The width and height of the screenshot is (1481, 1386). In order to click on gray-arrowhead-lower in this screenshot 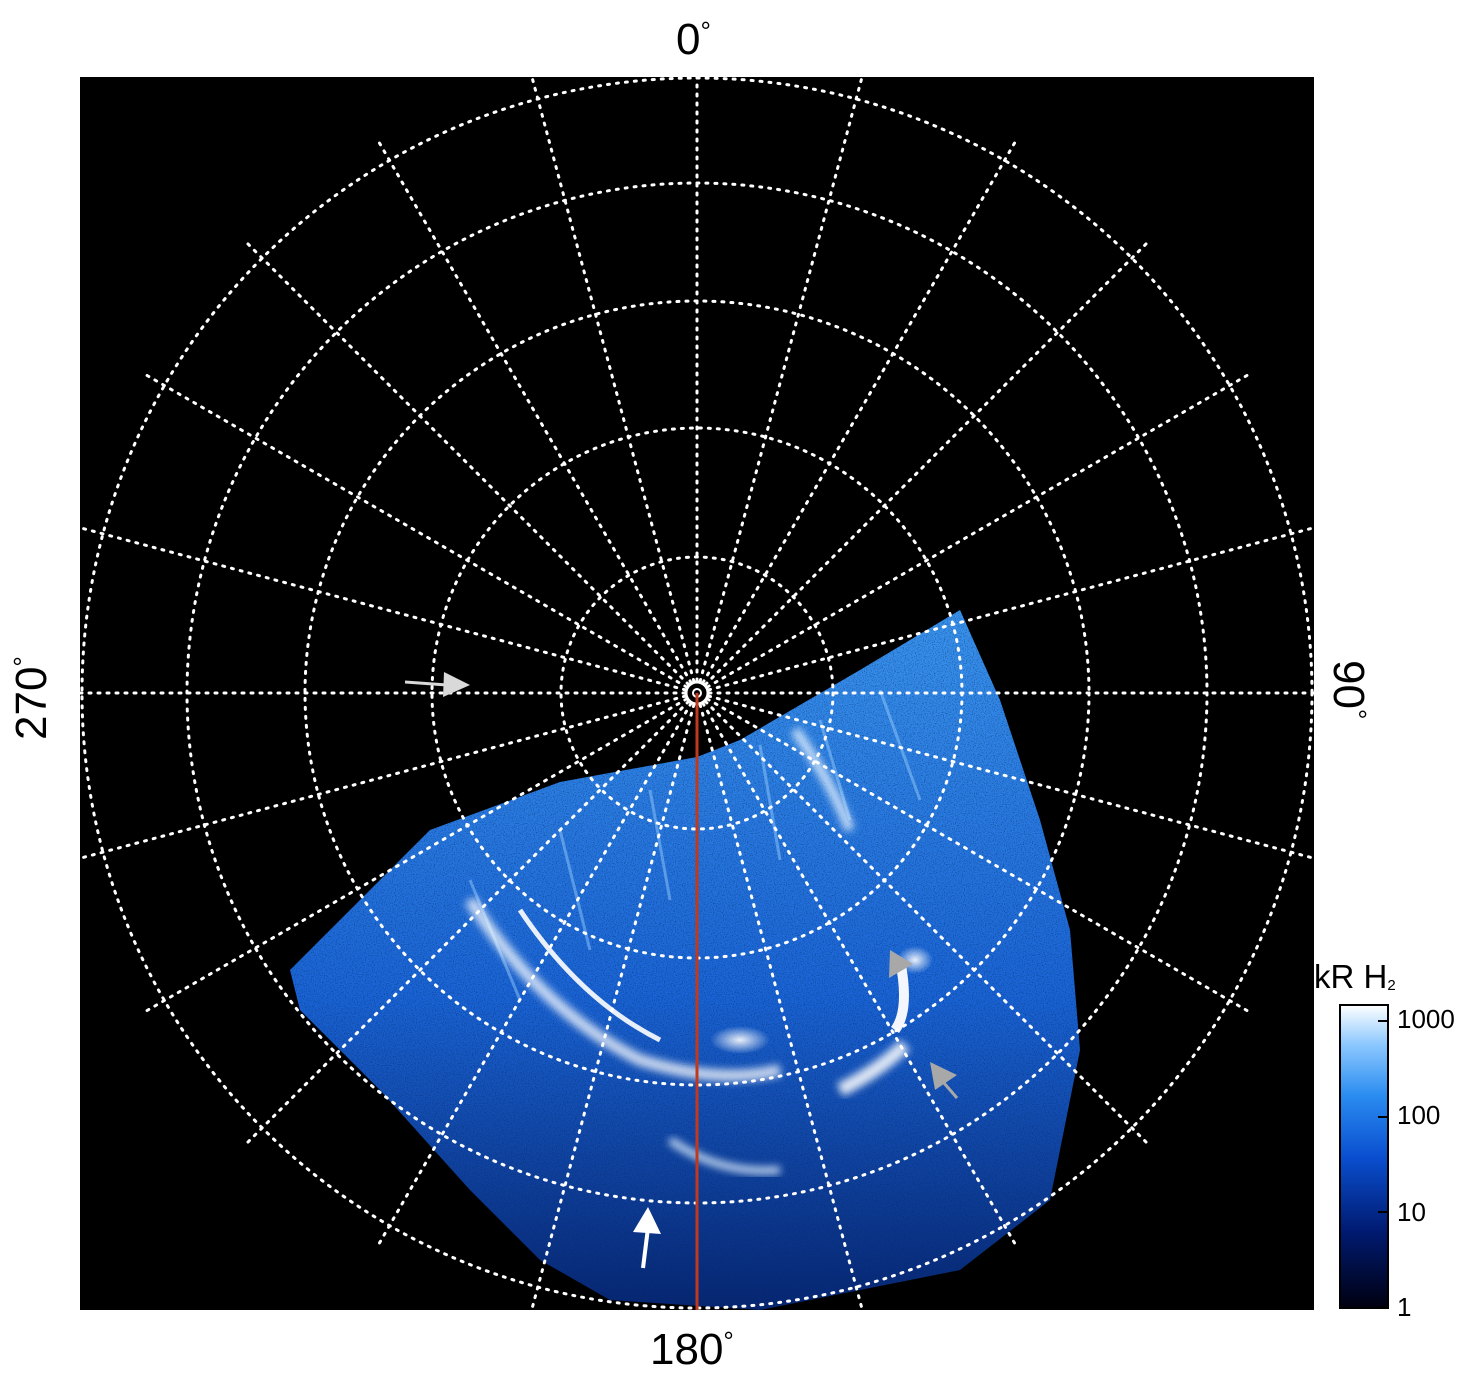, I will do `click(944, 1080)`.